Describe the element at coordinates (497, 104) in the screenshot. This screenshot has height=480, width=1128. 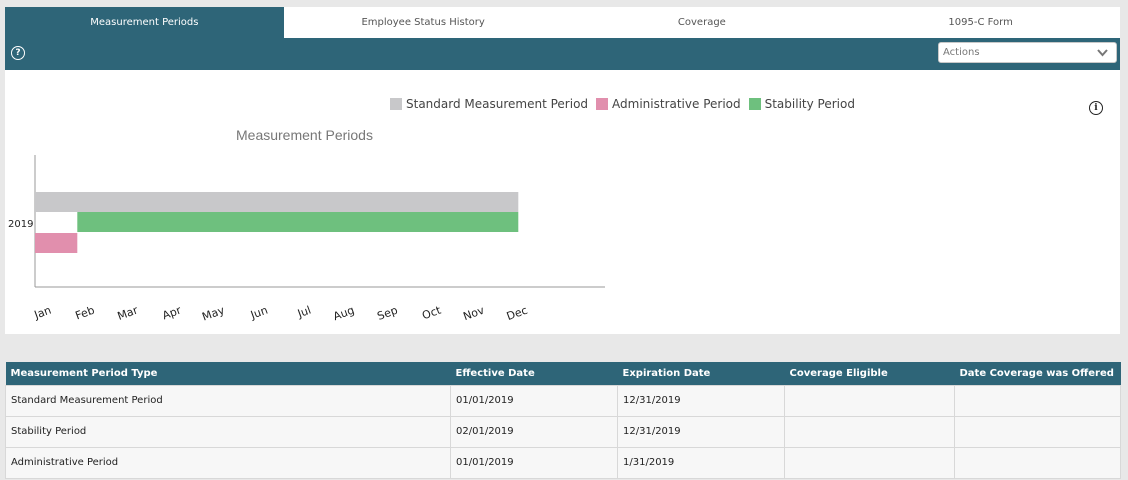
I see `legend-label-standard: Standard Measurement Period` at that location.